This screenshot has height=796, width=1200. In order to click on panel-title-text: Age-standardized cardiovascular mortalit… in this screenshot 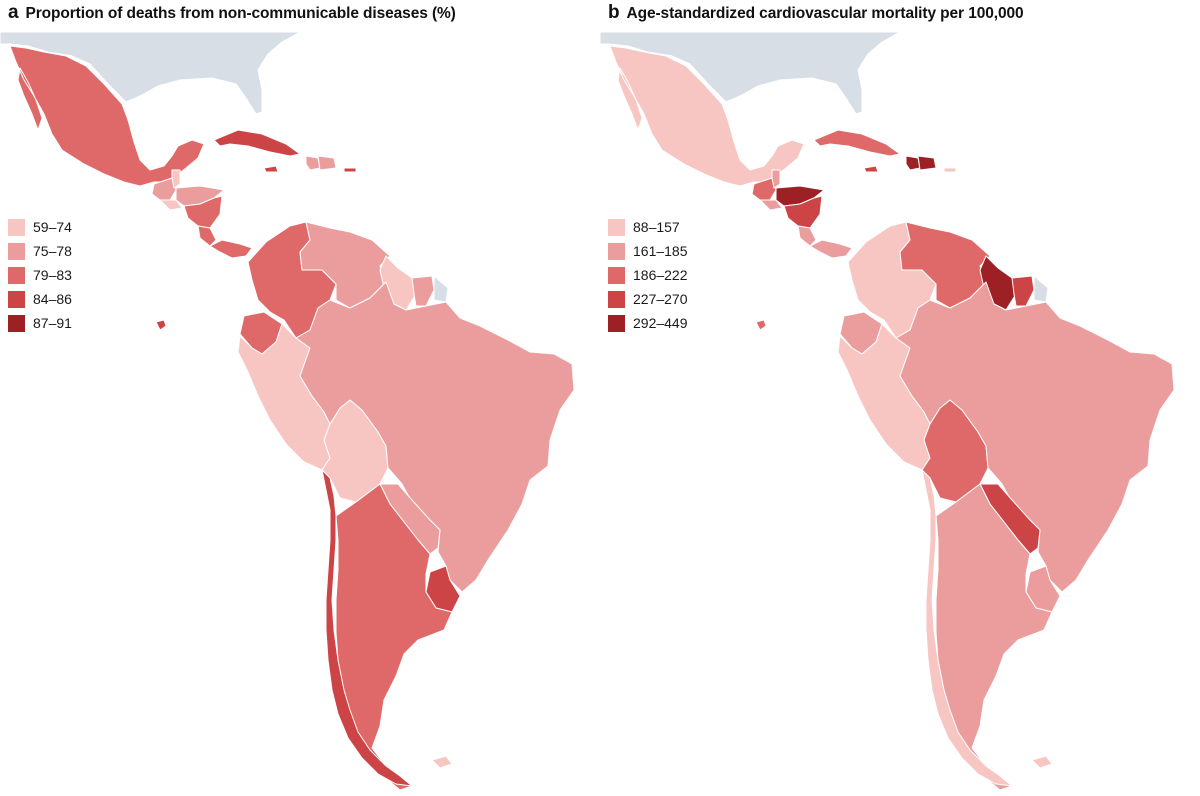, I will do `click(825, 13)`.